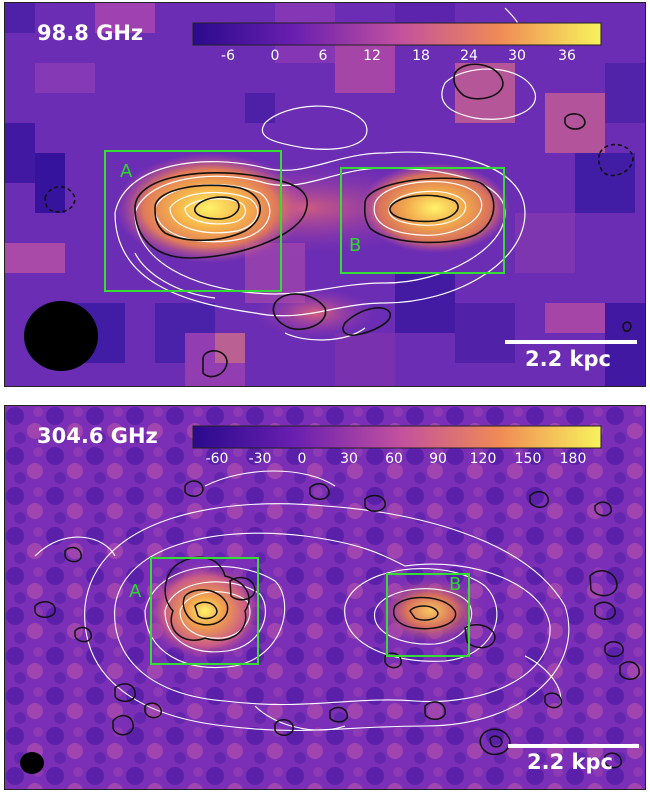 The image size is (650, 792). I want to click on colorbar-tick: -6, so click(228, 56).